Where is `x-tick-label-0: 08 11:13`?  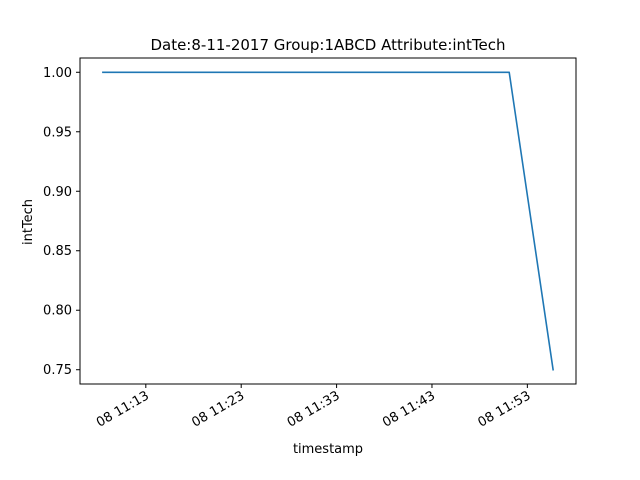 x-tick-label-0: 08 11:13 is located at coordinates (123, 409).